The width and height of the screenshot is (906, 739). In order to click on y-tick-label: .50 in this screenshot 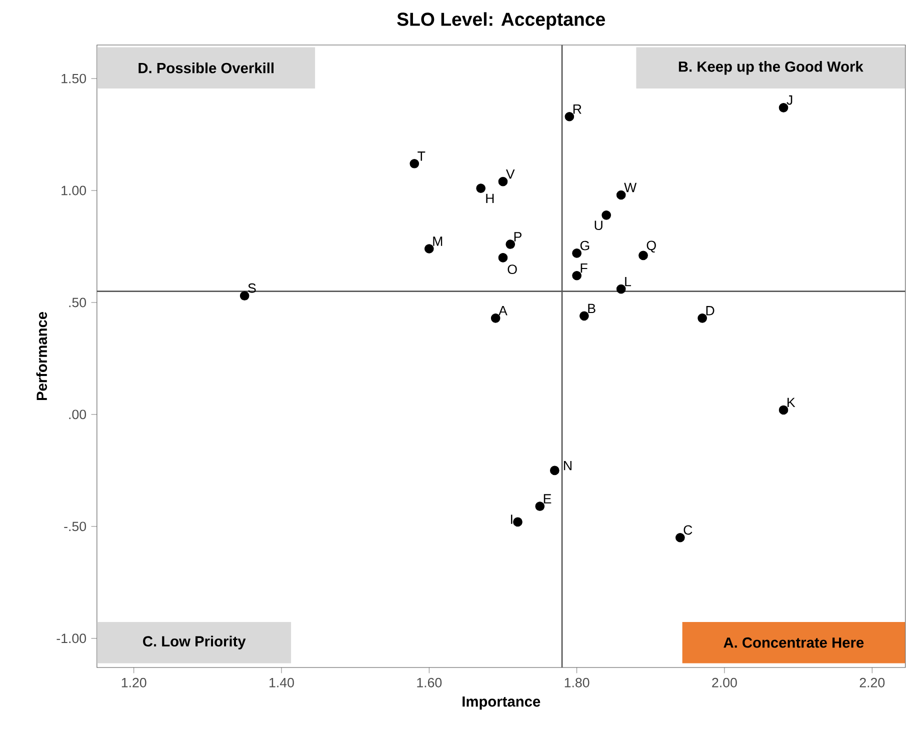, I will do `click(77, 302)`.